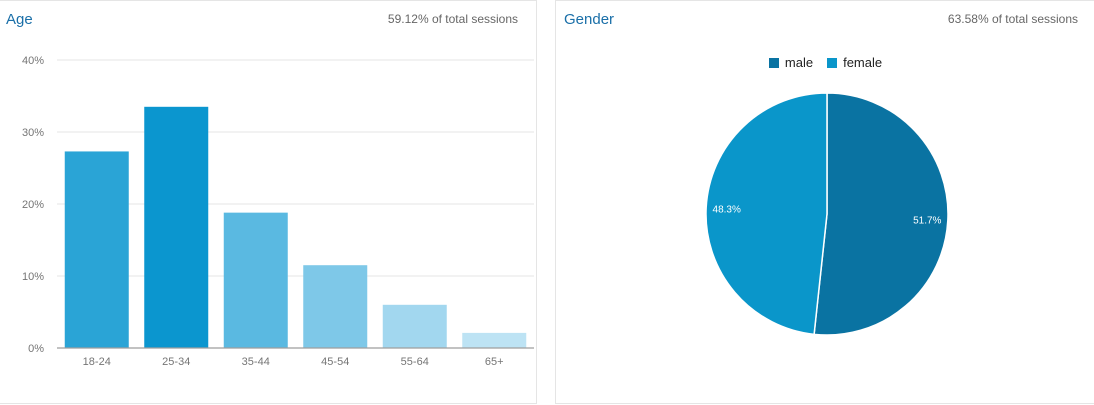 This screenshot has height=405, width=1094. Describe the element at coordinates (36, 349) in the screenshot. I see `y-tick-label: 0%` at that location.